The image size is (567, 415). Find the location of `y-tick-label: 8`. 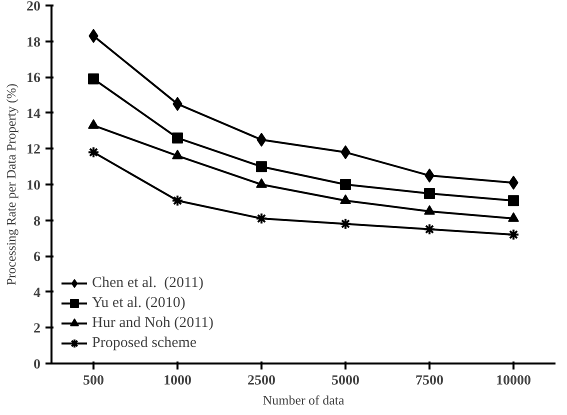

y-tick-label: 8 is located at coordinates (37, 222).